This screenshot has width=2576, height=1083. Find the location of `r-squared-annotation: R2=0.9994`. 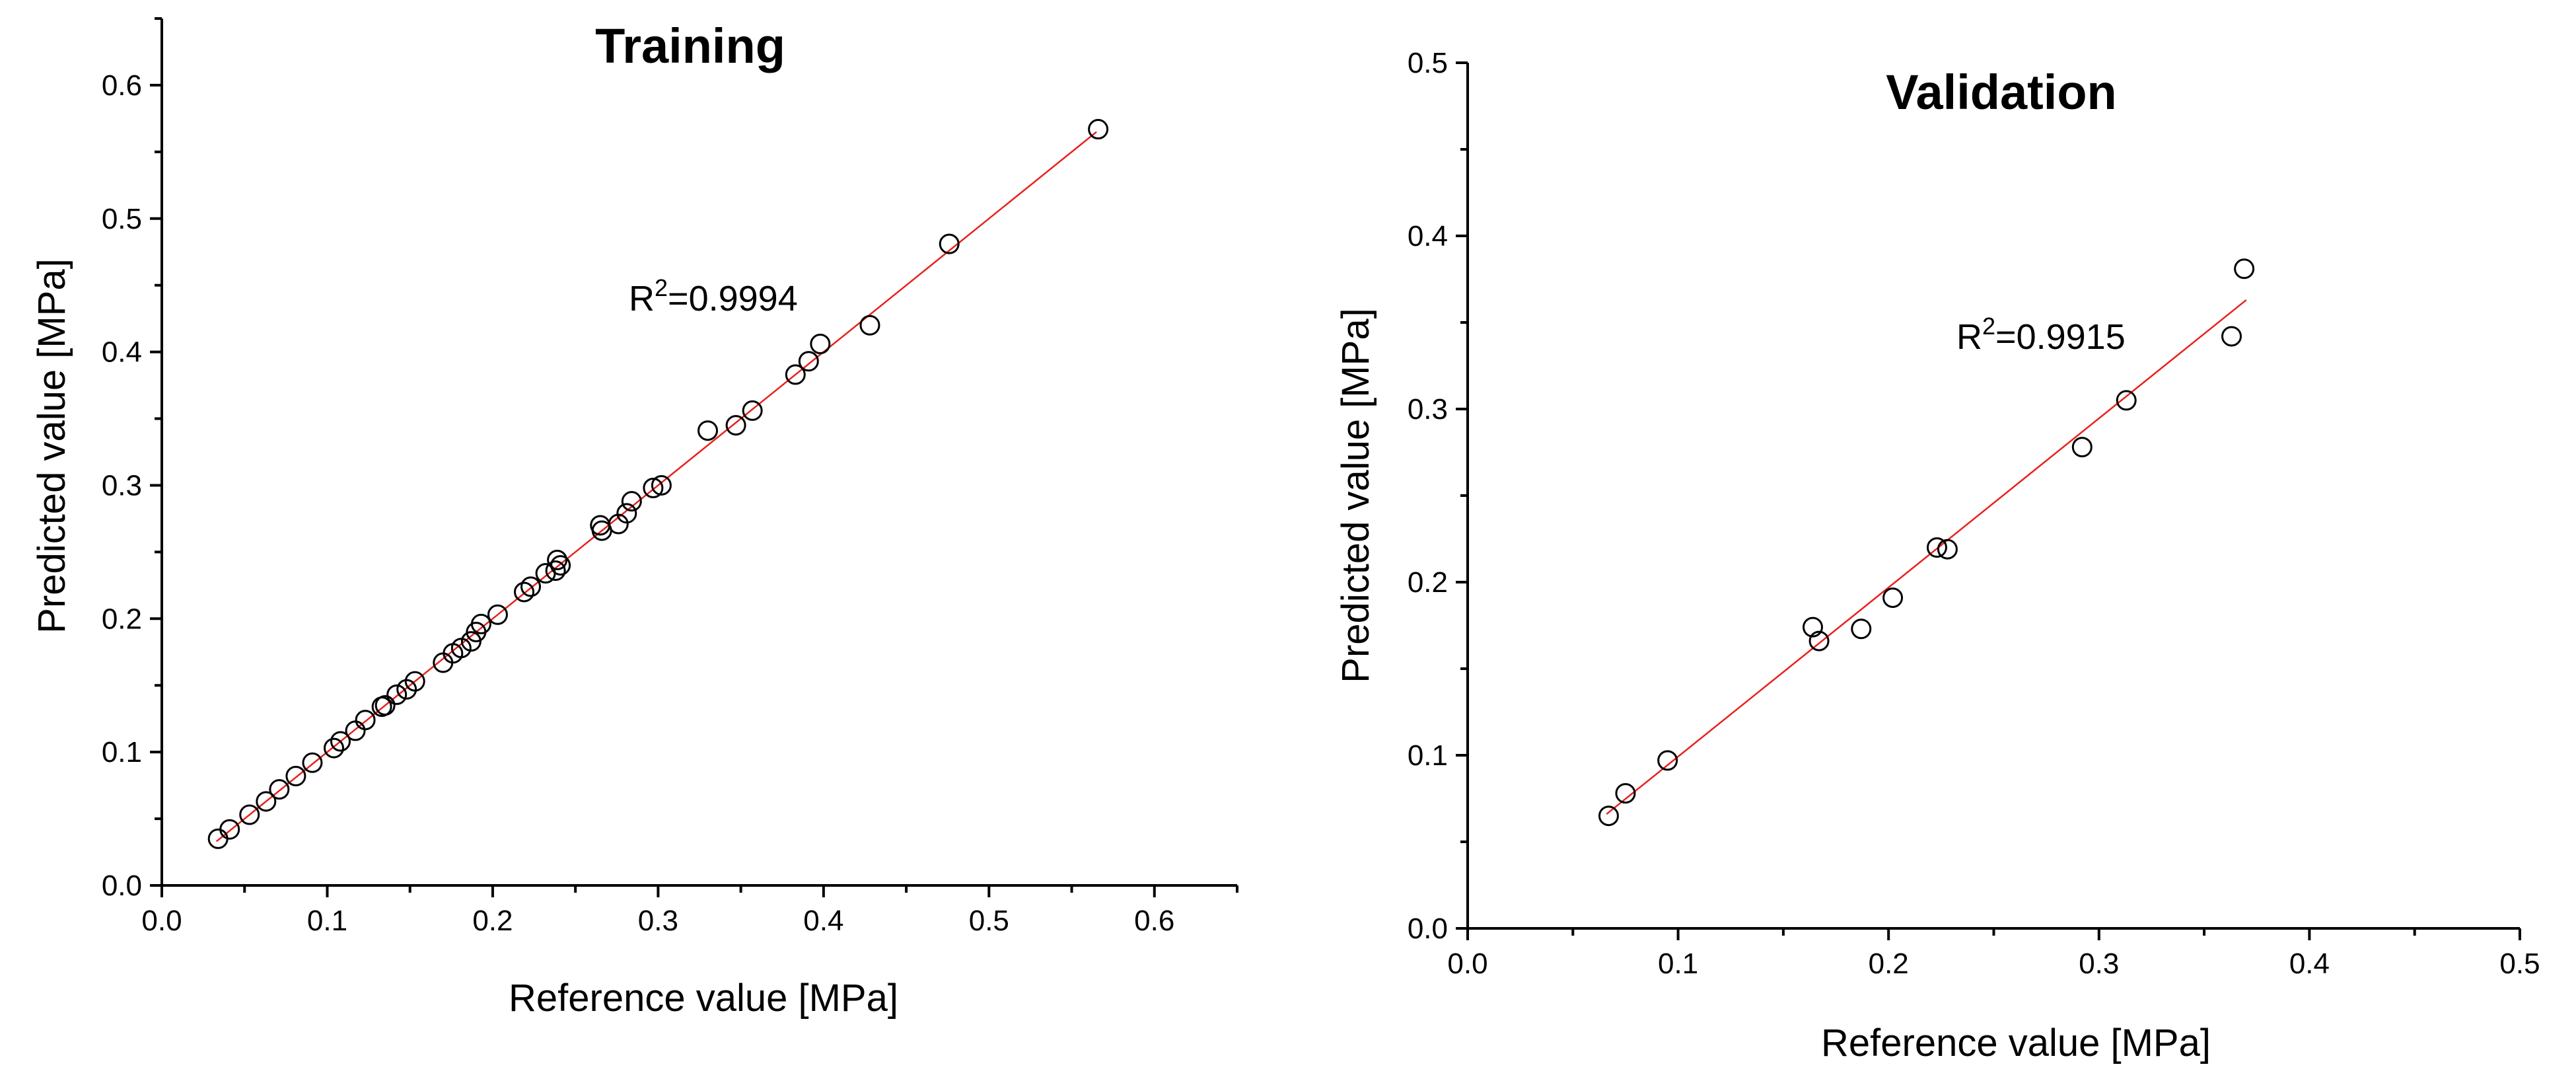

r-squared-annotation: R2=0.9994 is located at coordinates (713, 296).